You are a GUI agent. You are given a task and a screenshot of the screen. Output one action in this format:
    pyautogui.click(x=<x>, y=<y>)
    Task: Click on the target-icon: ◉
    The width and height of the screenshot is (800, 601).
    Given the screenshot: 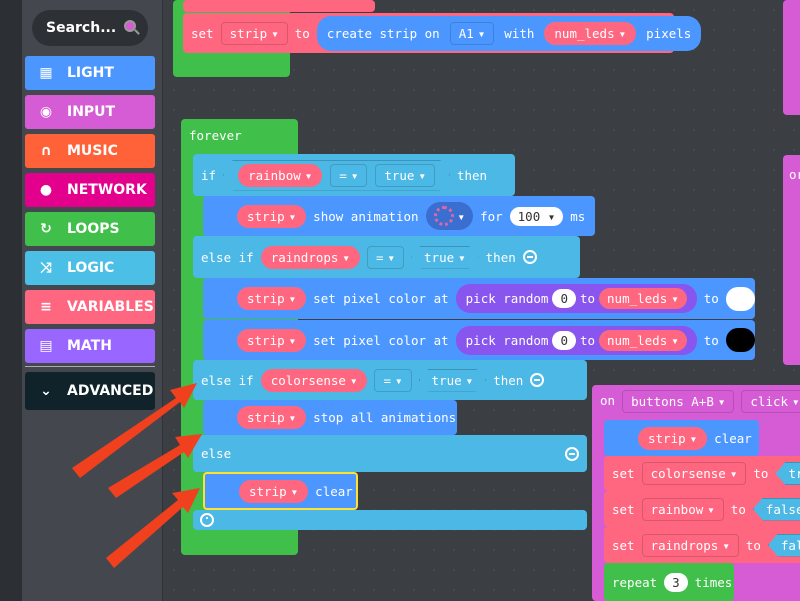 What is the action you would take?
    pyautogui.click(x=46, y=112)
    